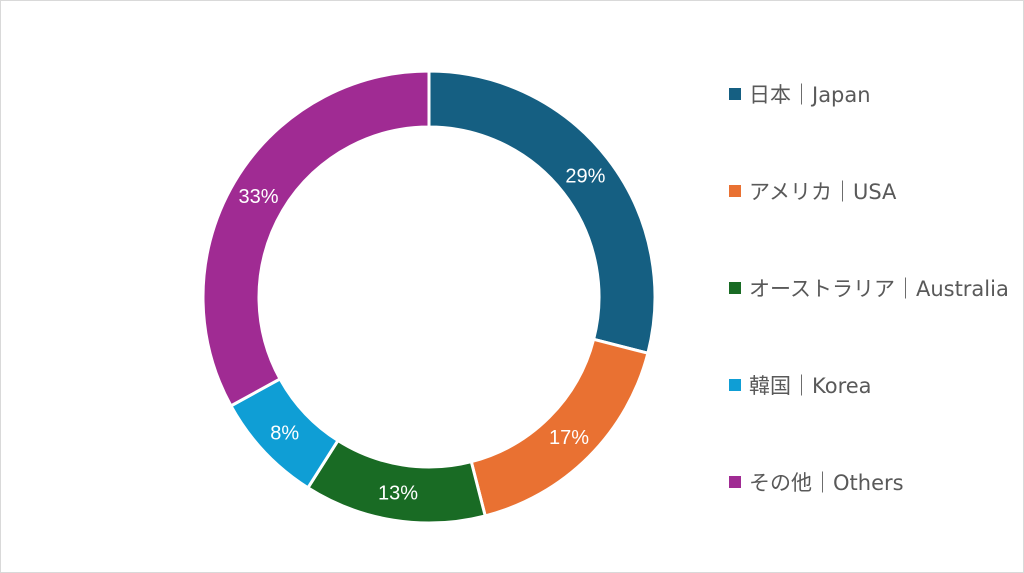  I want to click on legend-swatch-usa, so click(735, 191).